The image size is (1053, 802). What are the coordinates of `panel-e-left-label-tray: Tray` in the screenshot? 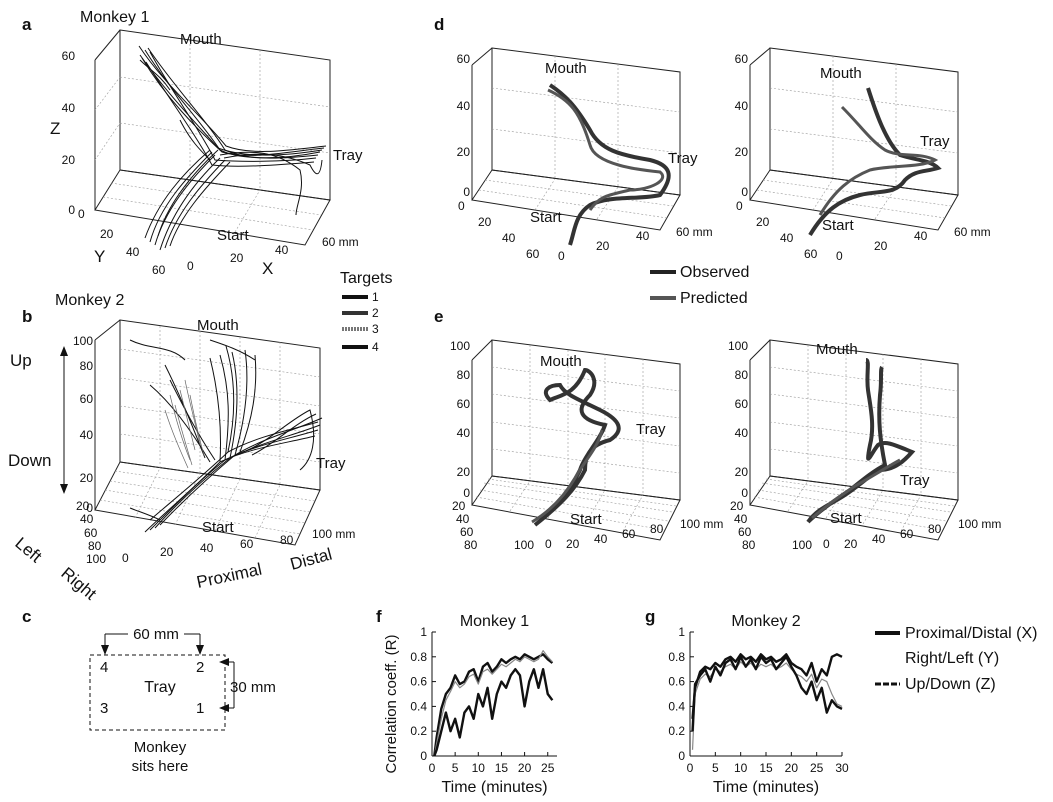 It's located at (651, 429).